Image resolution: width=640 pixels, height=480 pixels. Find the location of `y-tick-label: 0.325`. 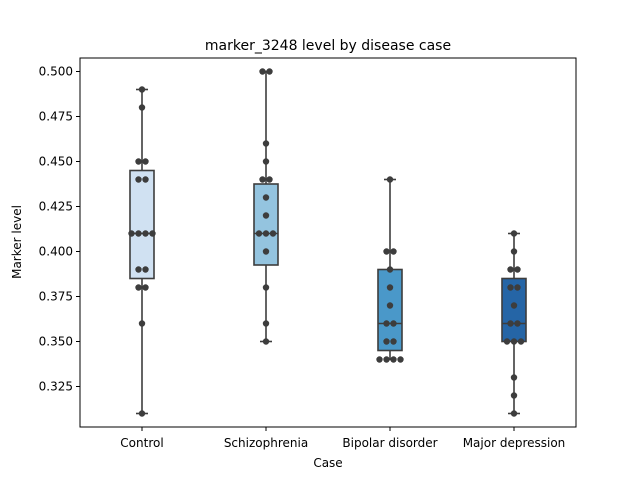

y-tick-label: 0.325 is located at coordinates (56, 387).